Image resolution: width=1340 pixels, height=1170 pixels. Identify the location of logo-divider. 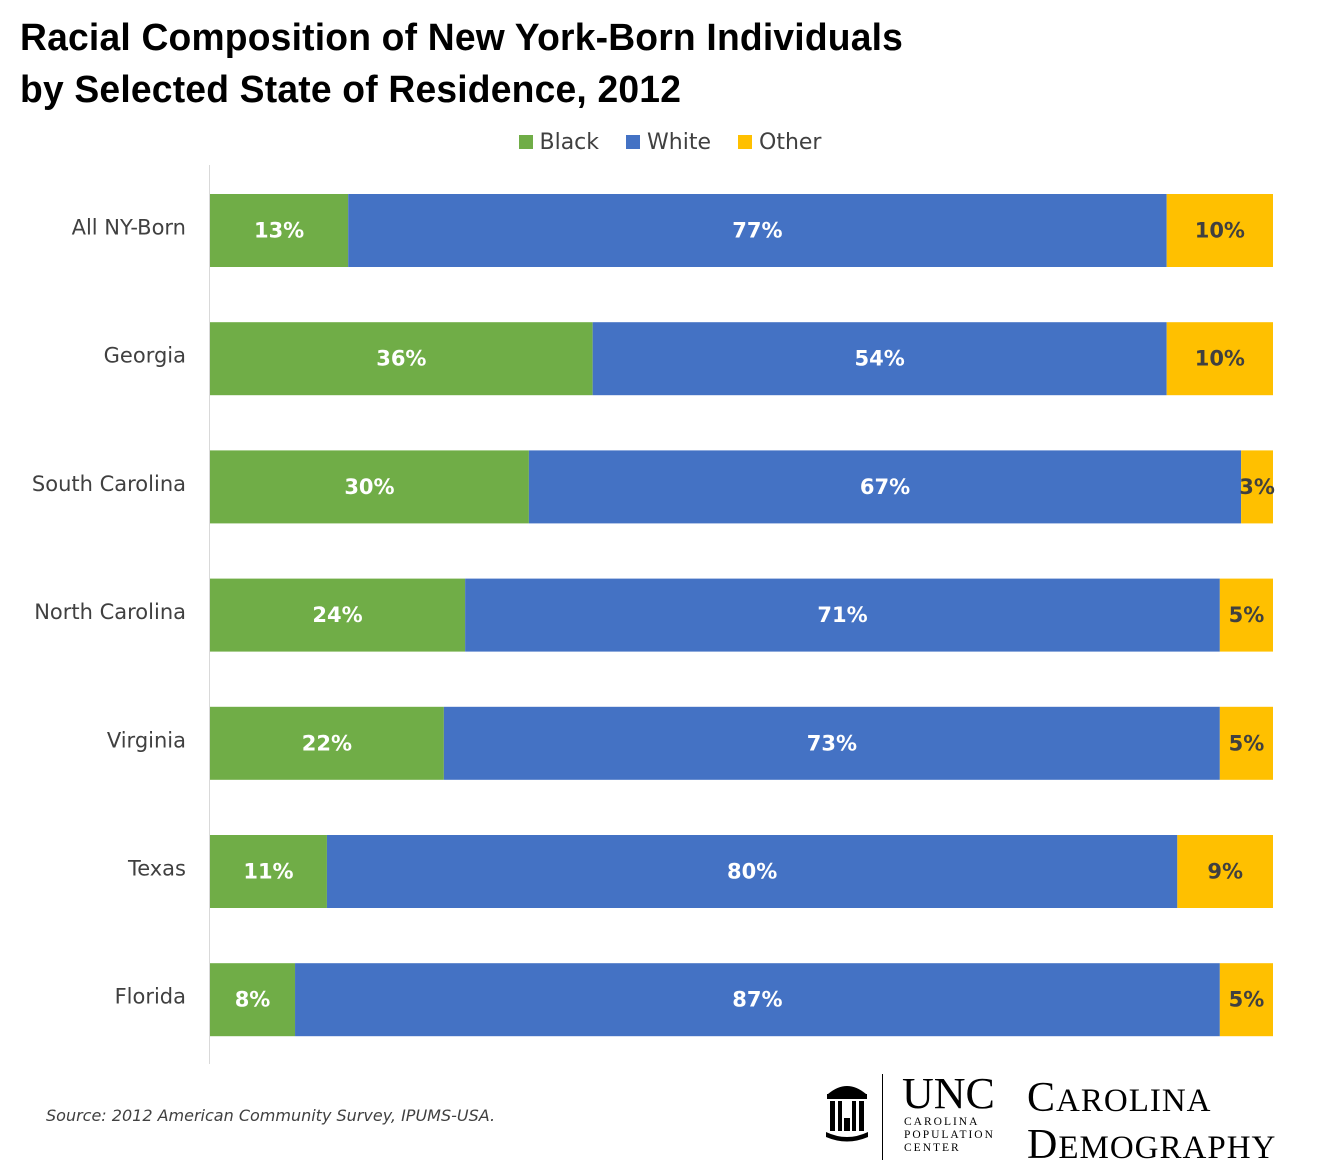
(882, 1117).